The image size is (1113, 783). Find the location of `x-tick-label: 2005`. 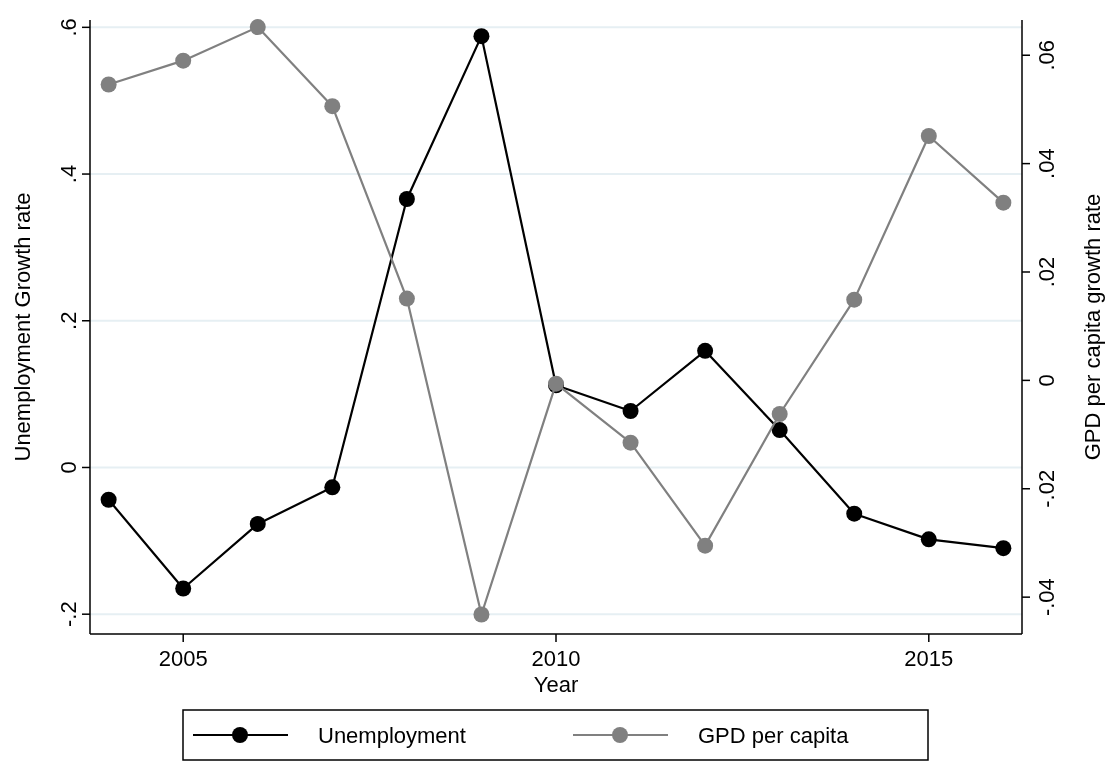

x-tick-label: 2005 is located at coordinates (183, 658).